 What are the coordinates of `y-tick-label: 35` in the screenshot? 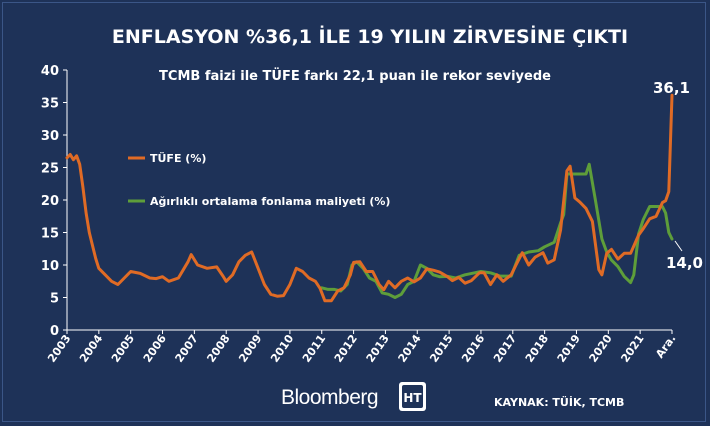 It's located at (50, 104).